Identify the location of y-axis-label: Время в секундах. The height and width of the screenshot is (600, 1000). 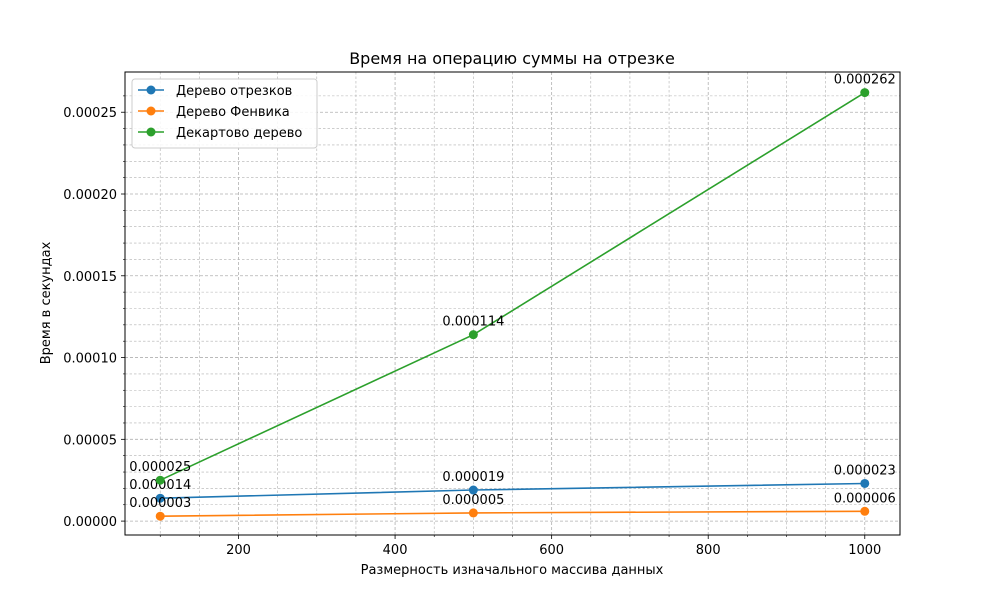
(46, 302).